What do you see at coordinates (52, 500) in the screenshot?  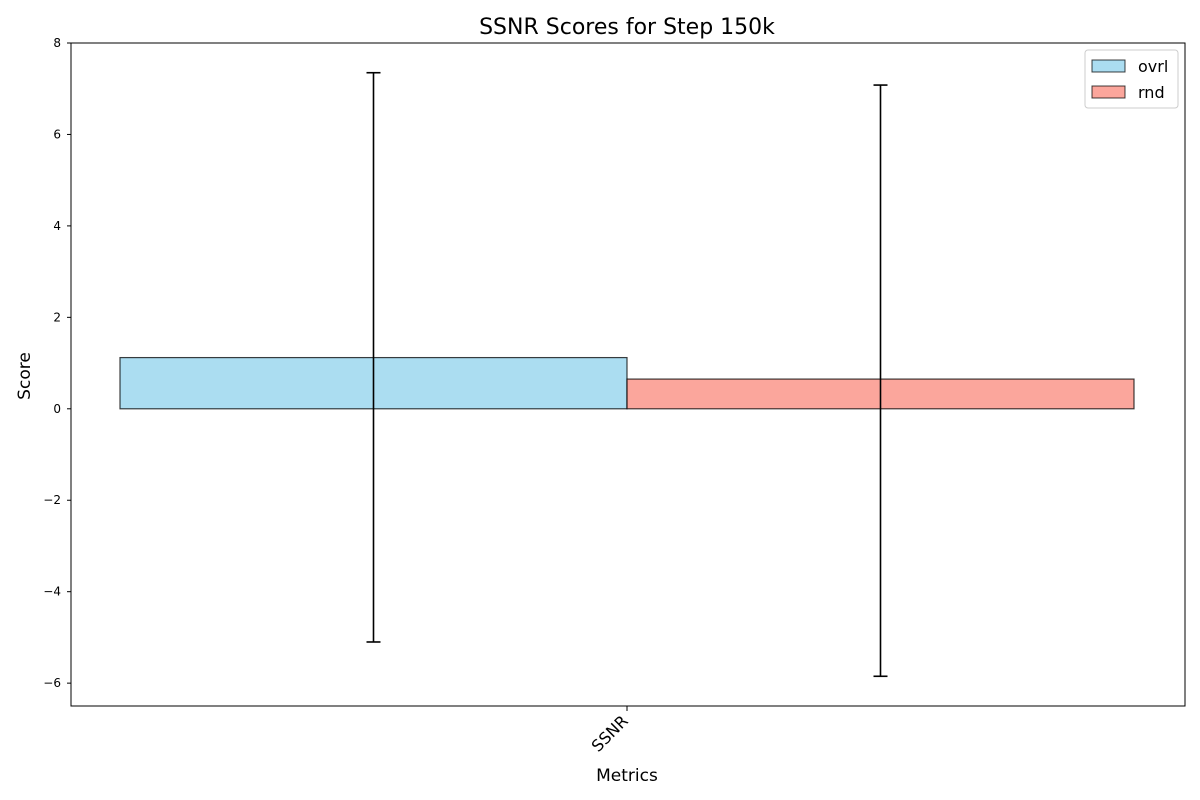 I see `y-tick-label: −2` at bounding box center [52, 500].